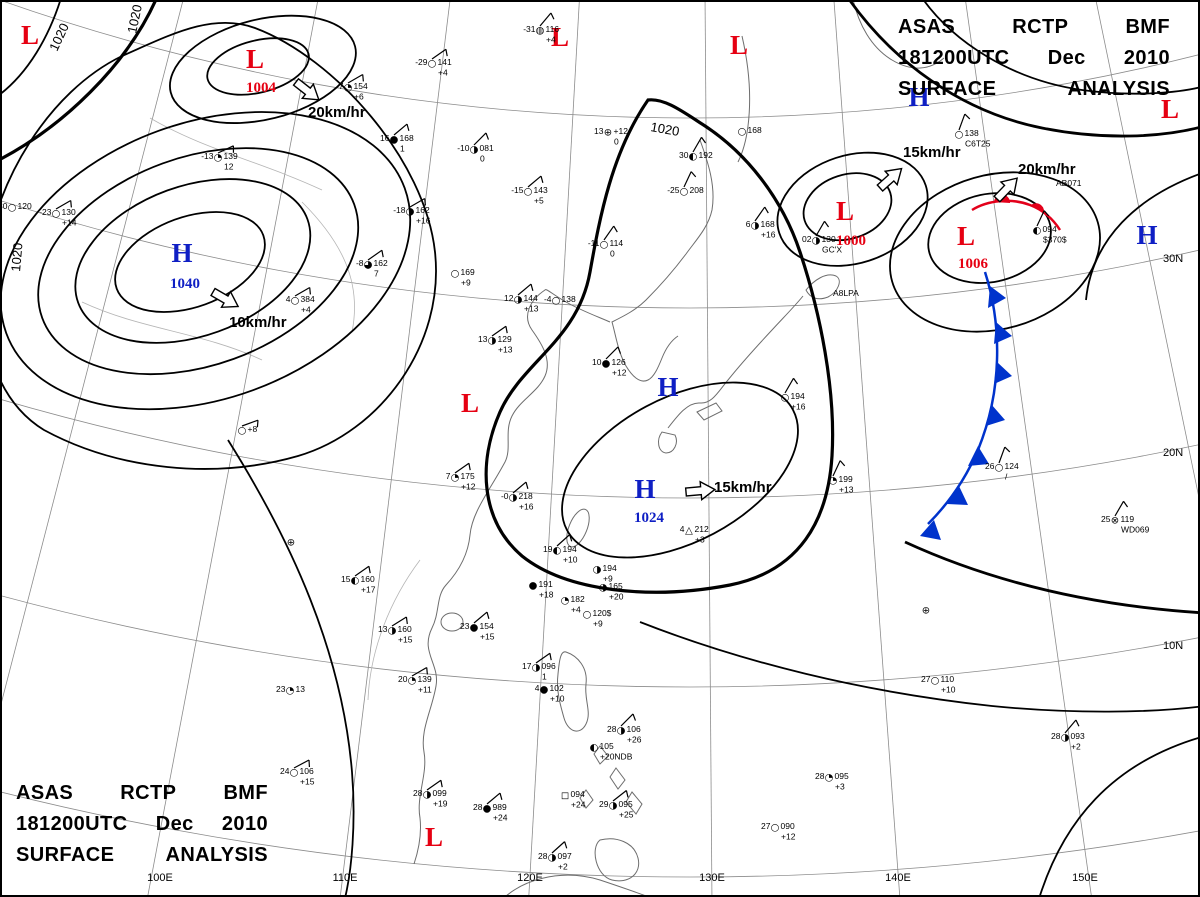 This screenshot has height=897, width=1200. I want to click on cold-front, so click(966, 405).